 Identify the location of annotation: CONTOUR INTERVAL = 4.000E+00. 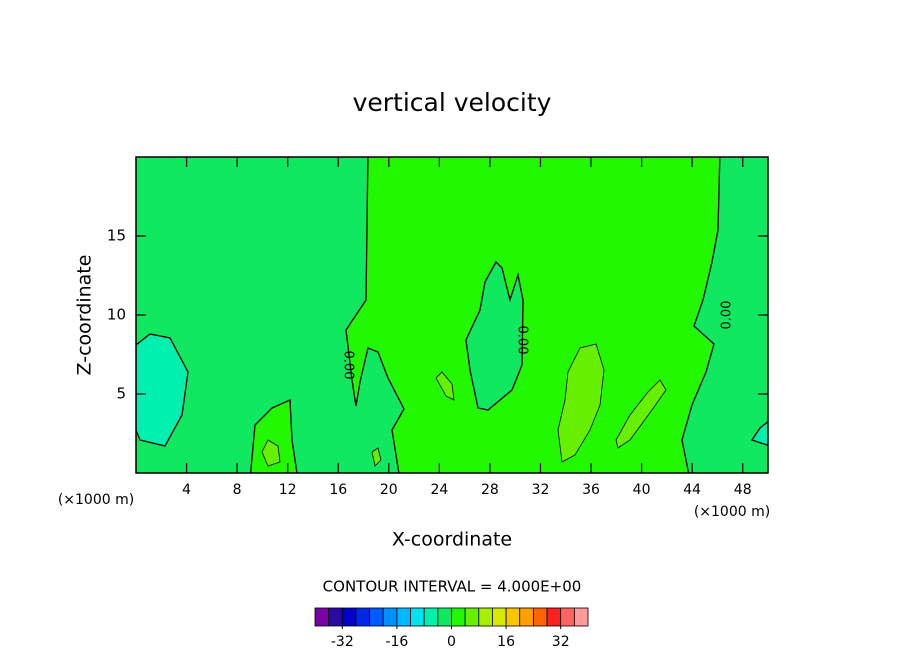
(452, 587).